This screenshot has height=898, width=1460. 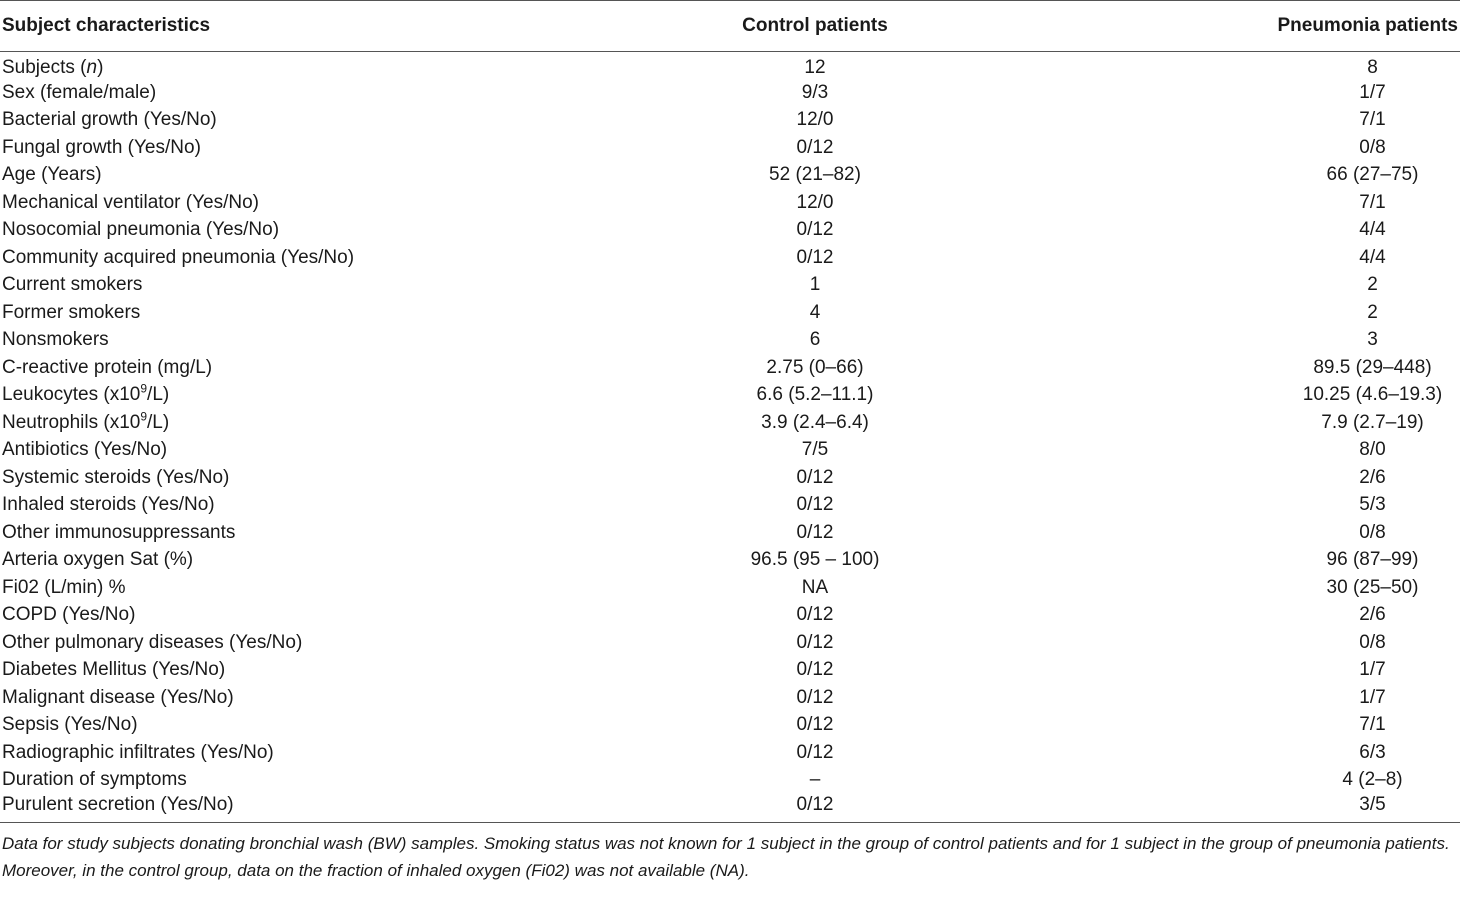 I want to click on row-label: Fi02 (L/min) %, so click(x=64, y=587).